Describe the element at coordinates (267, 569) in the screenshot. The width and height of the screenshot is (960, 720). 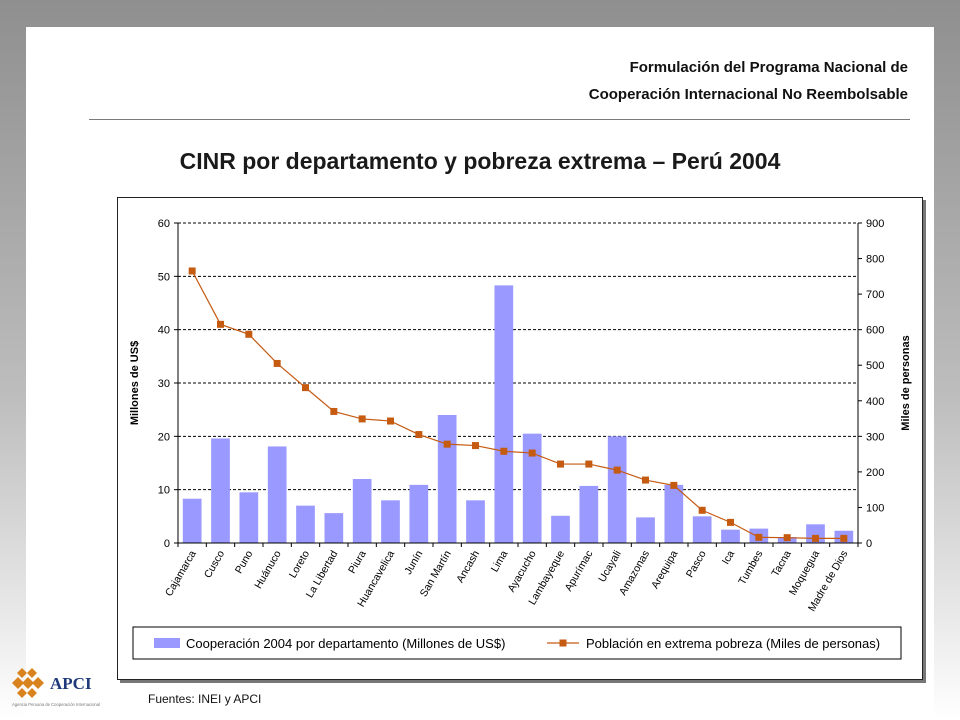
I see `x-category-label: Huánuco` at that location.